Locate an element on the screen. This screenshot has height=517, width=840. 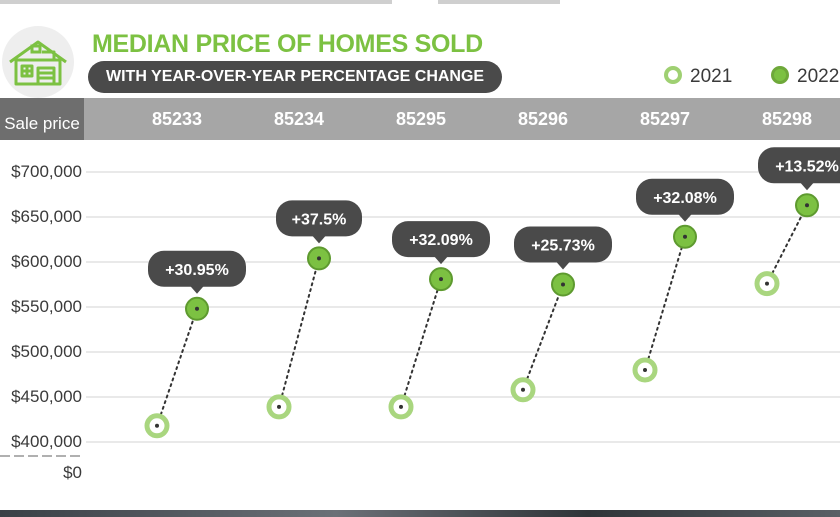
annotation-text-85296: +25.73% is located at coordinates (563, 246).